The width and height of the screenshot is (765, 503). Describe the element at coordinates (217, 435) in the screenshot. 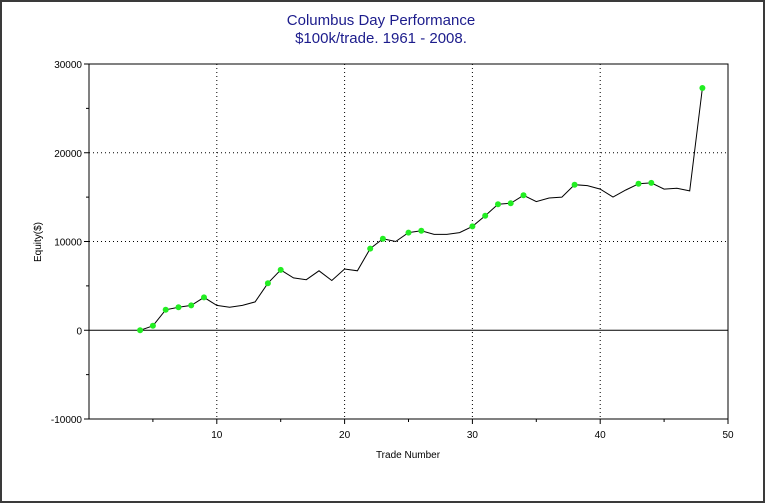

I see `x-tick-label: 10` at that location.